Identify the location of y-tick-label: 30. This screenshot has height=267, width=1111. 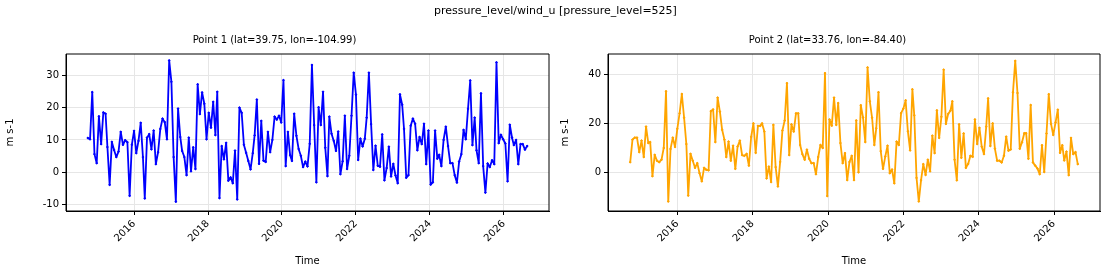
(52, 74).